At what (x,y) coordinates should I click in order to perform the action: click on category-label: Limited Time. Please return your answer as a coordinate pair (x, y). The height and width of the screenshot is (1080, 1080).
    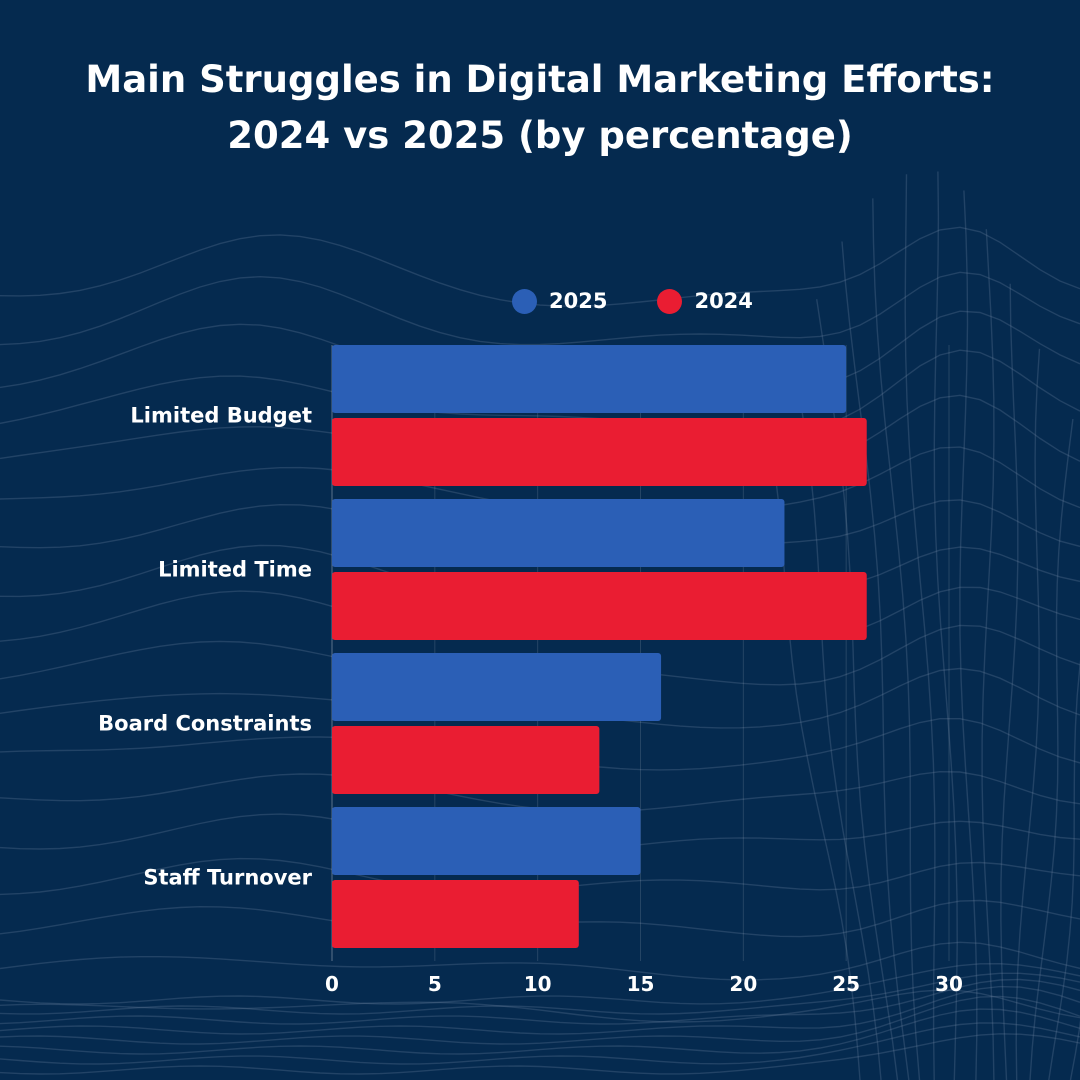
    Looking at the image, I should click on (235, 570).